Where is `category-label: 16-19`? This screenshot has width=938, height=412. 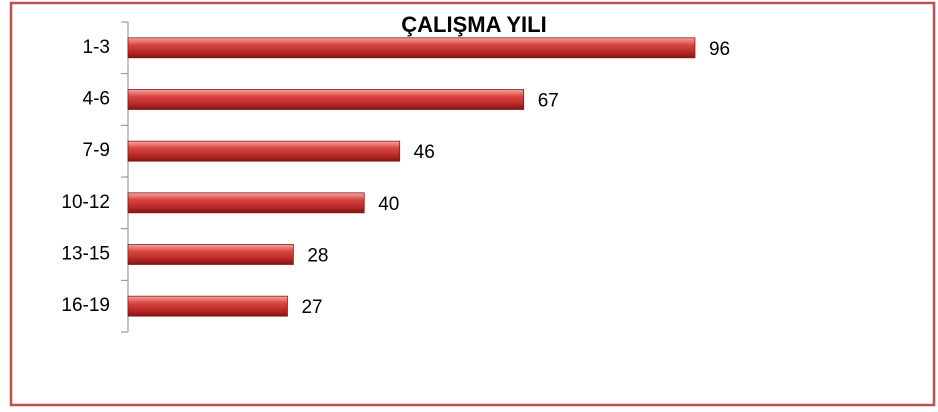
category-label: 16-19 is located at coordinates (85, 305).